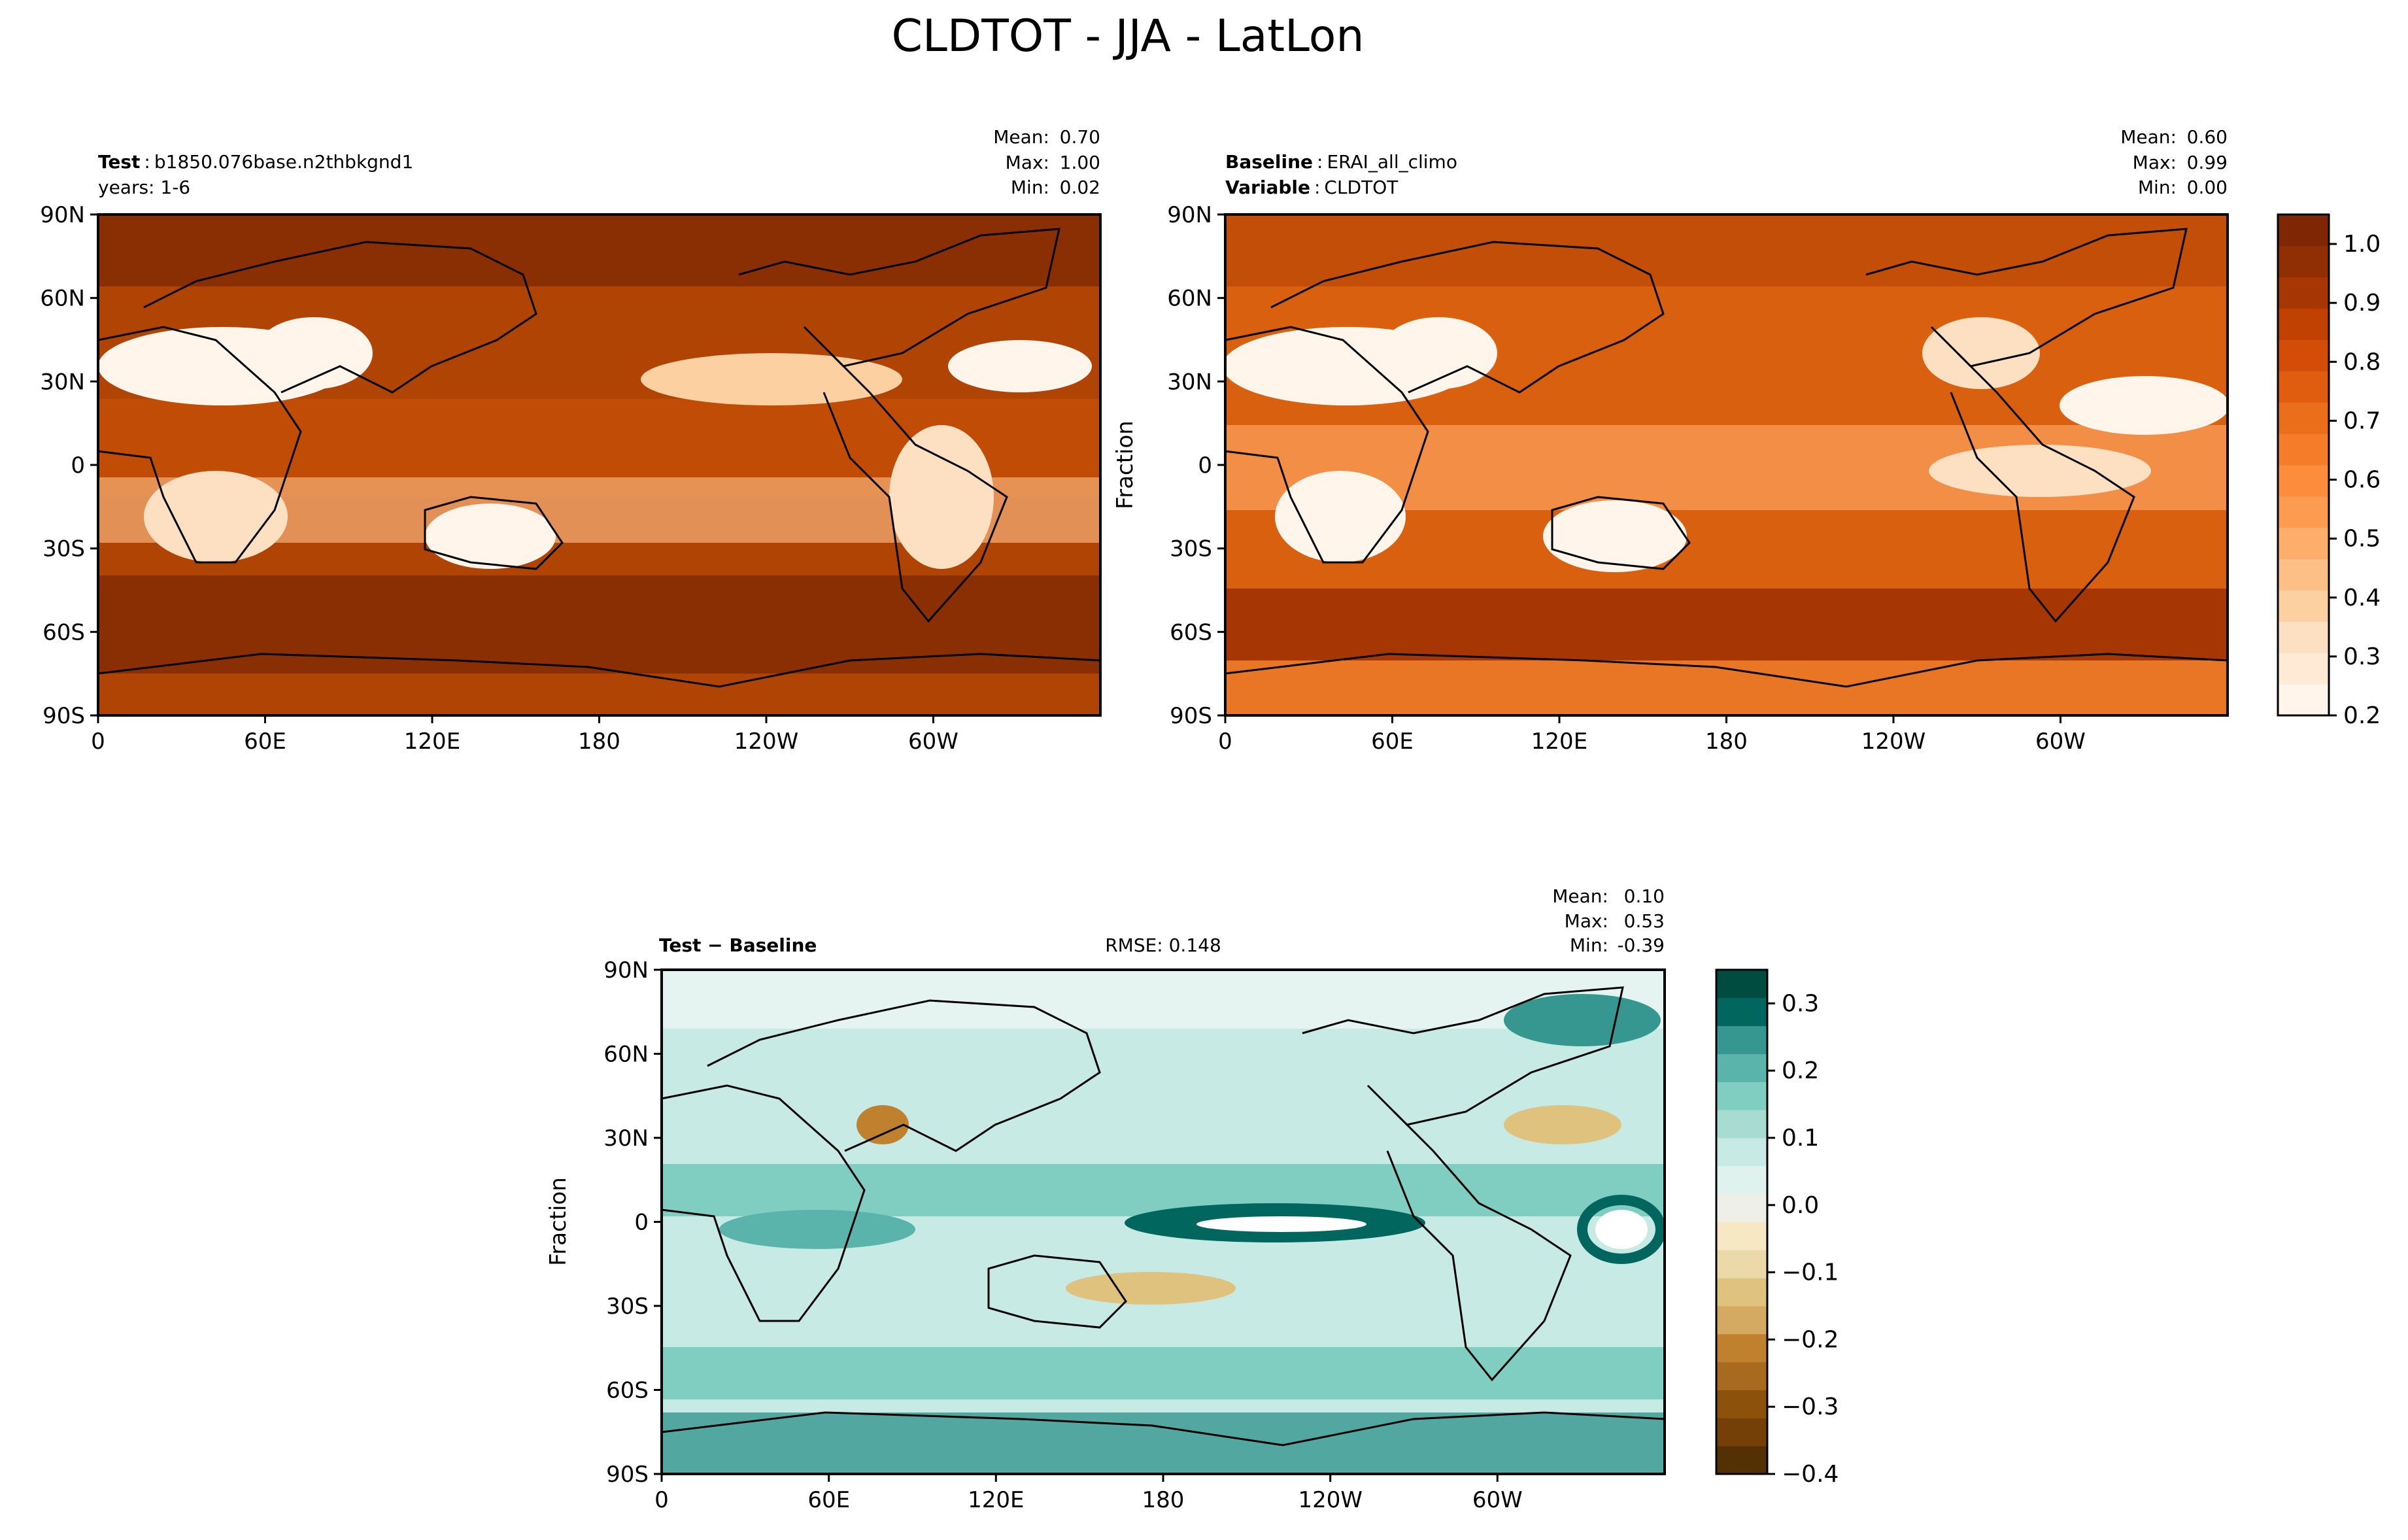  What do you see at coordinates (626, 970) in the screenshot?
I see `diff-ytick: 90N` at bounding box center [626, 970].